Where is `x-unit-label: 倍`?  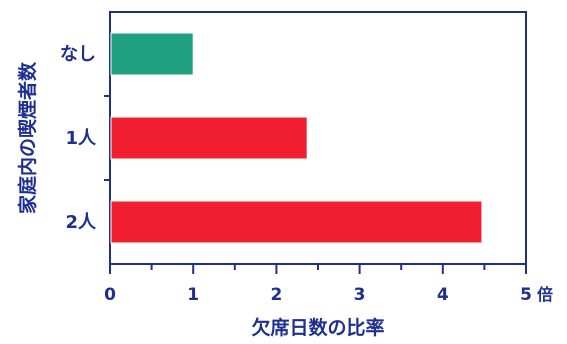 x-unit-label: 倍 is located at coordinates (545, 294).